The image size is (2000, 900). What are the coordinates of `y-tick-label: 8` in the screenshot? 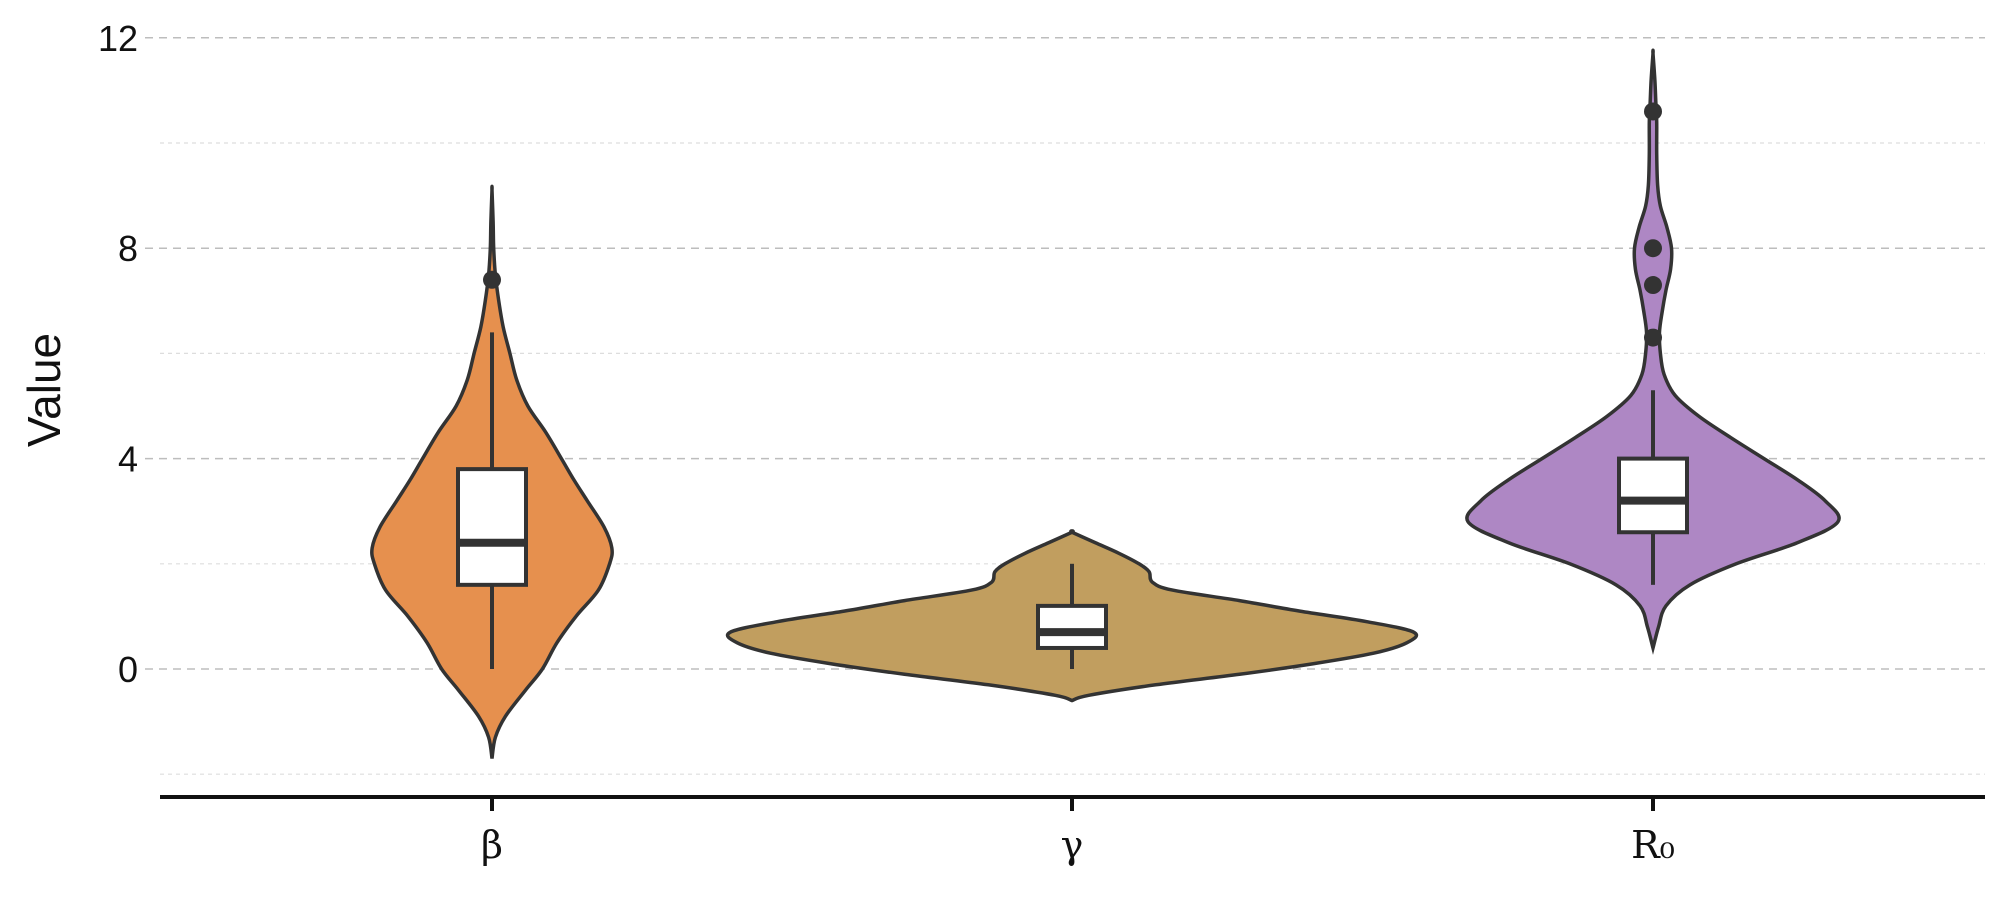 It's located at (128, 248).